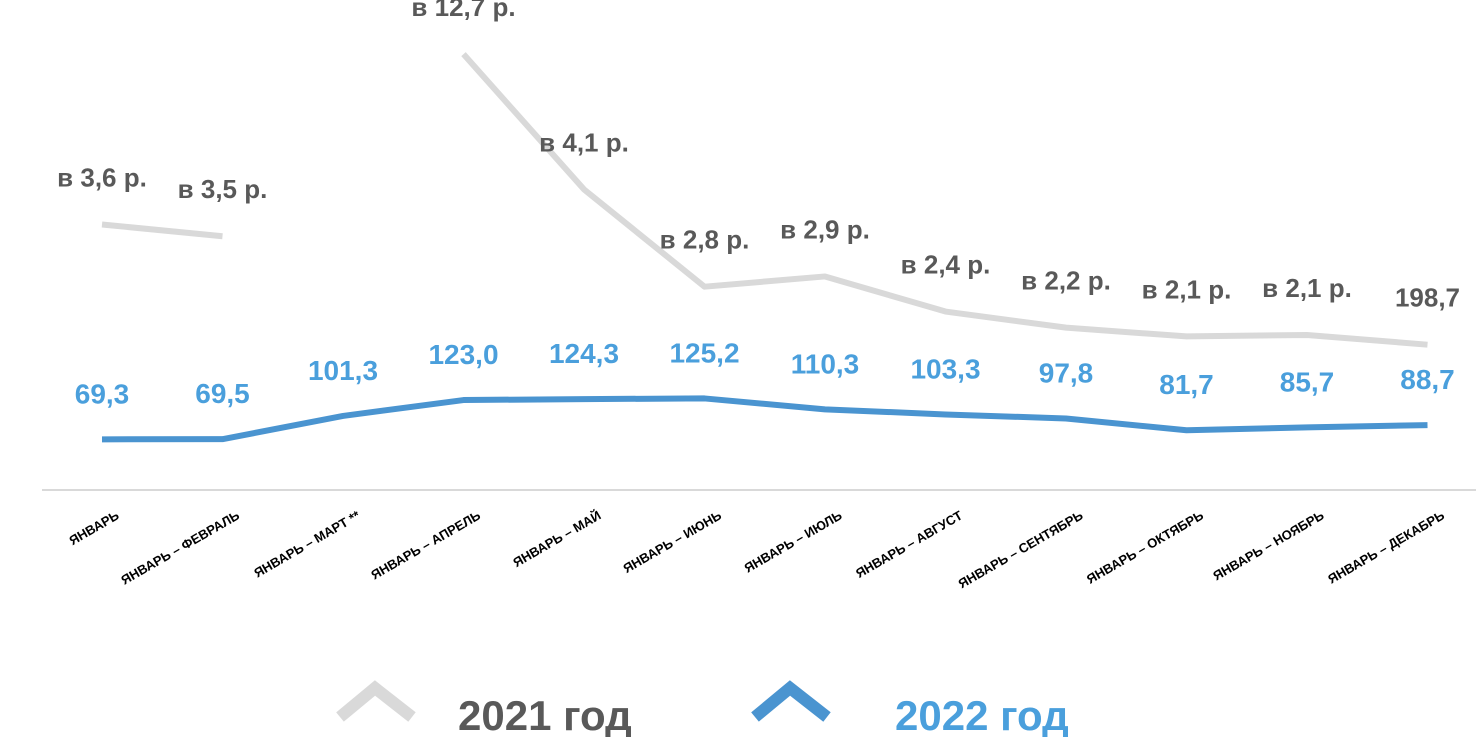  What do you see at coordinates (463, 11) in the screenshot?
I see `annotation: в 12,7 р.` at bounding box center [463, 11].